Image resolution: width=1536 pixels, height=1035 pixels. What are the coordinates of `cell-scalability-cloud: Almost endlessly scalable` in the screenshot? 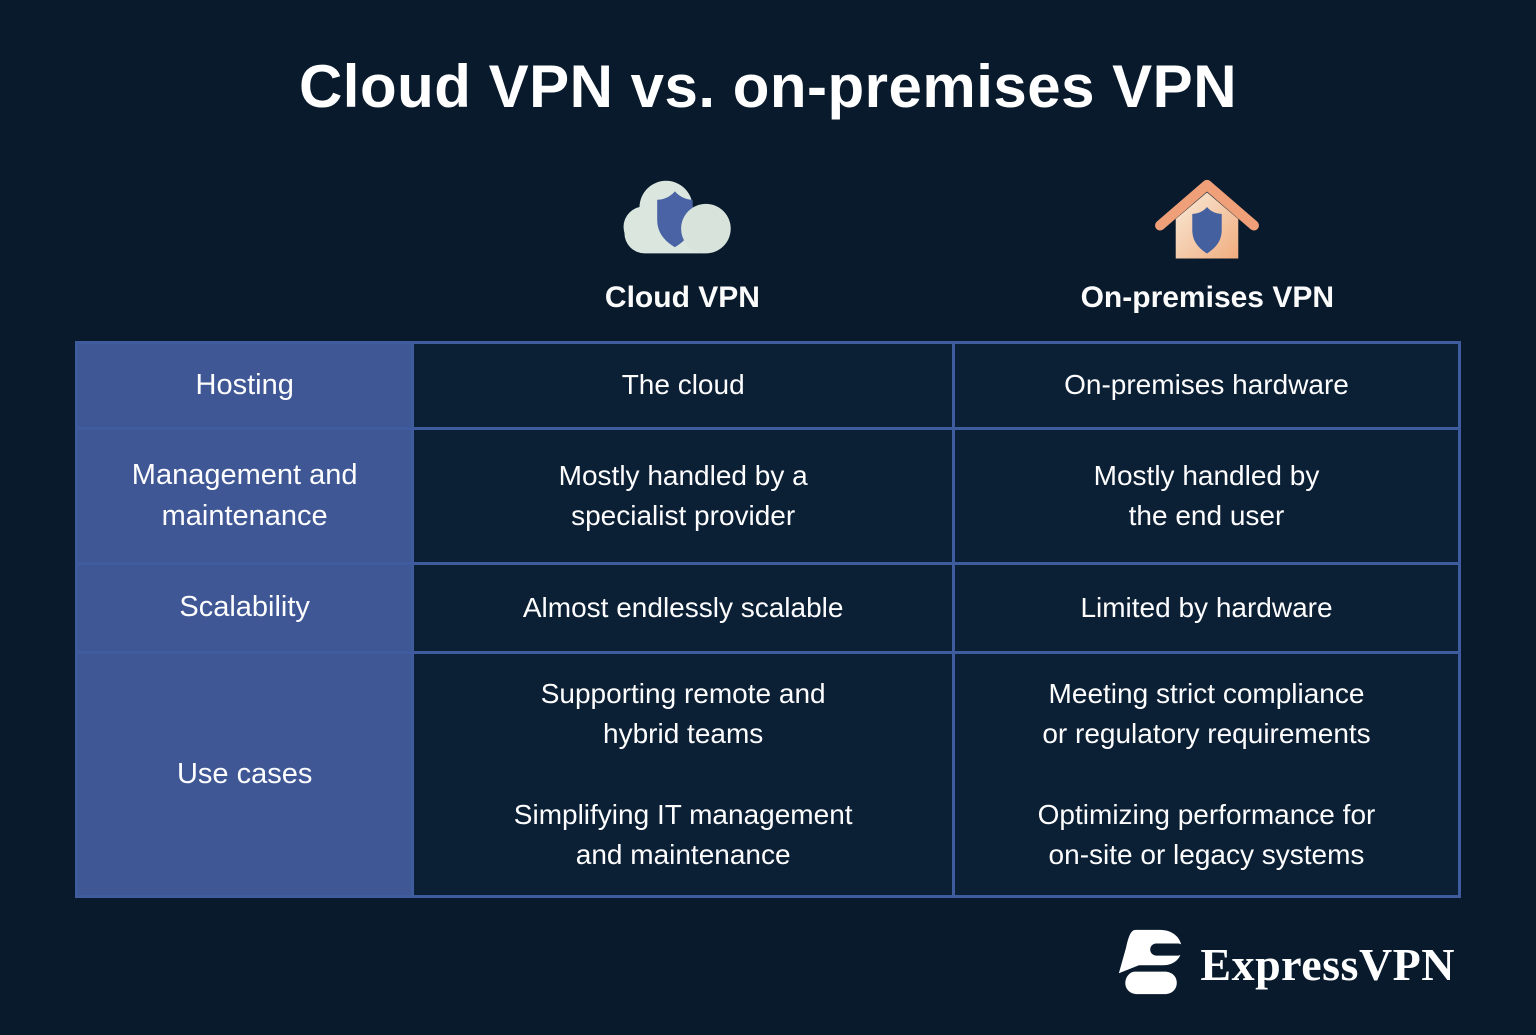 It's located at (683, 608).